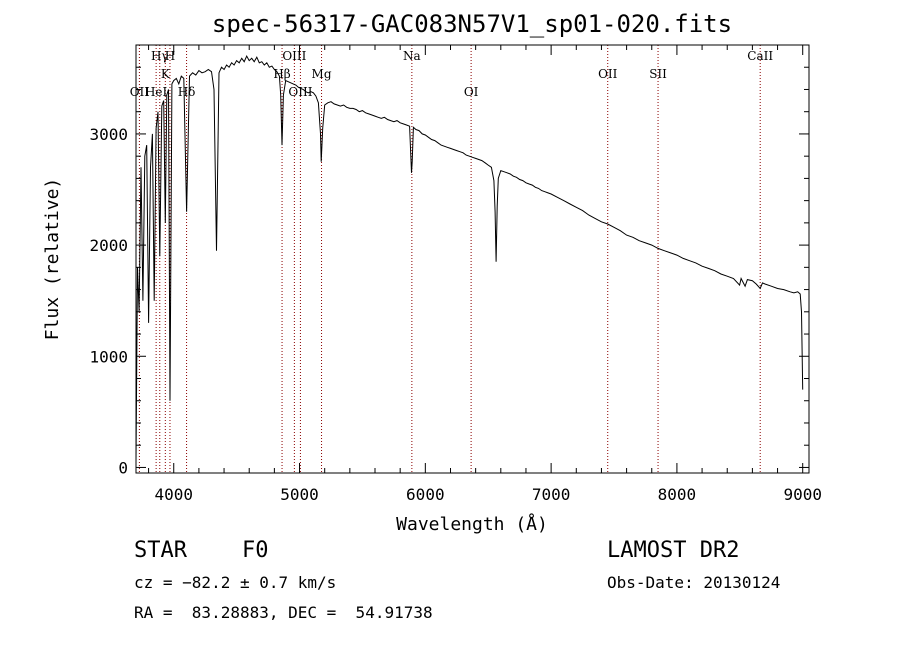 The image size is (900, 649). What do you see at coordinates (108, 134) in the screenshot?
I see `y-tick-label: 3000` at bounding box center [108, 134].